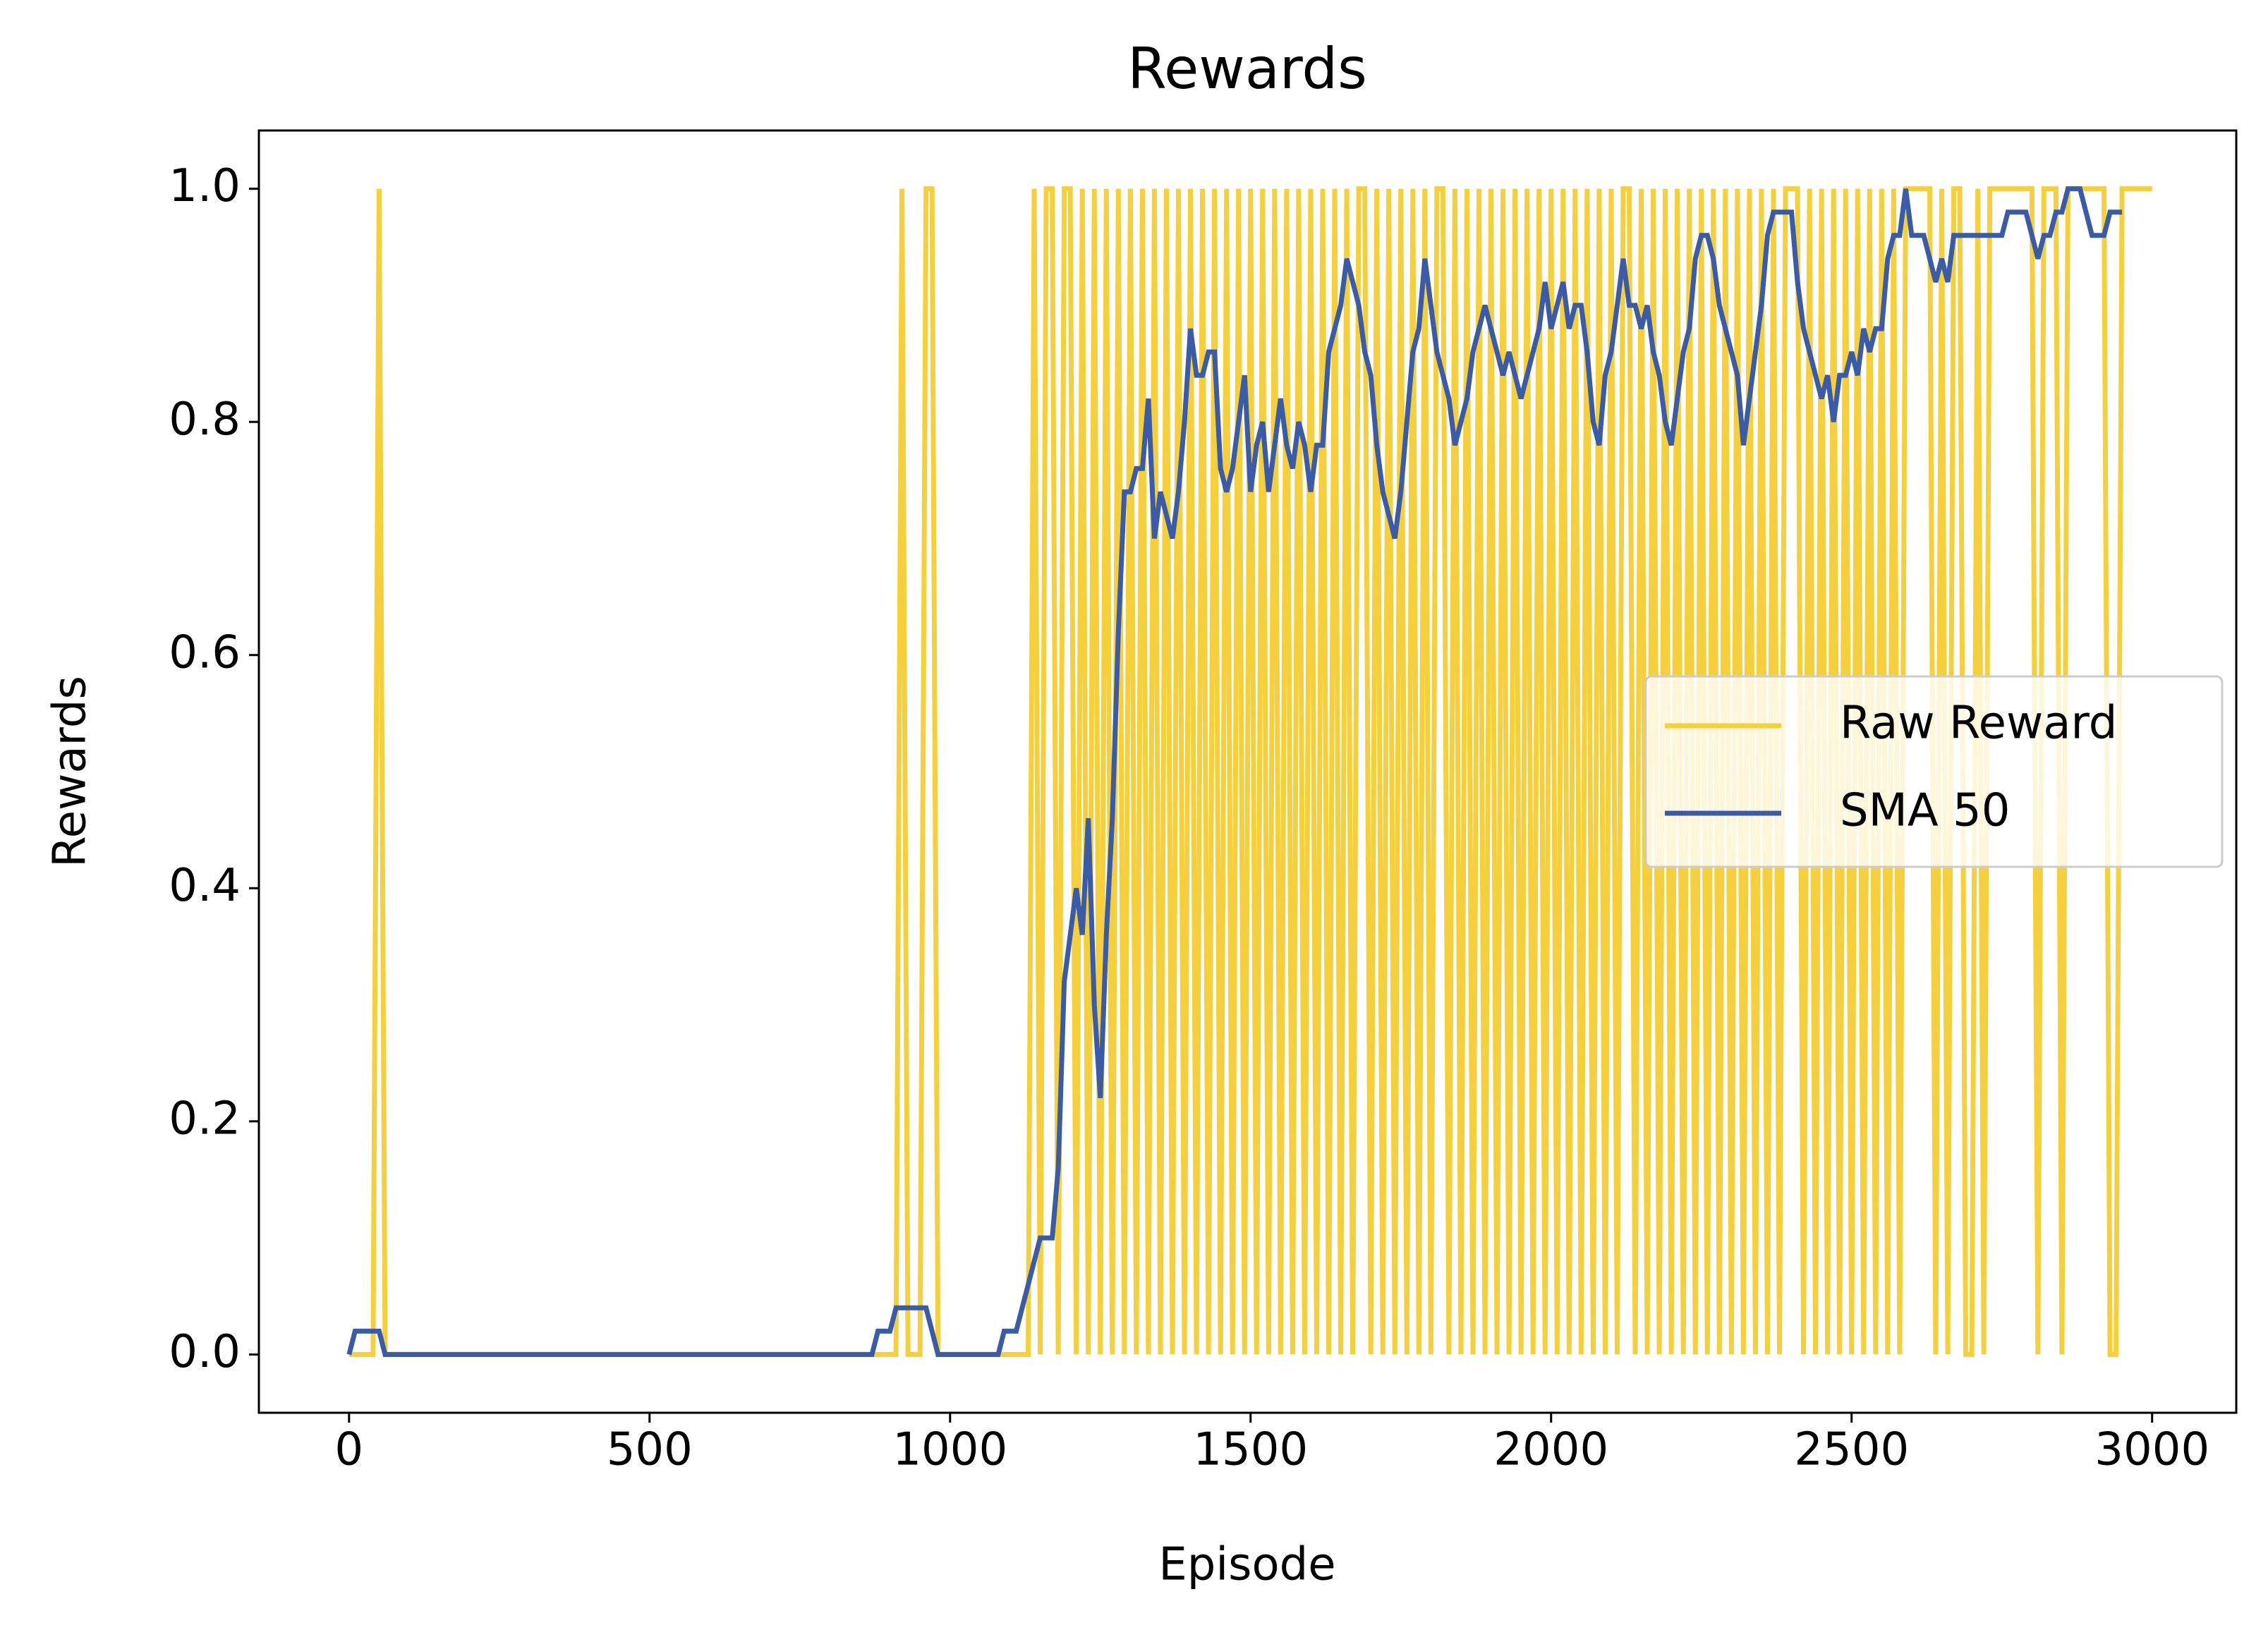 This screenshot has width=2268, height=1630. I want to click on x-tick-label: 2500, so click(1851, 1450).